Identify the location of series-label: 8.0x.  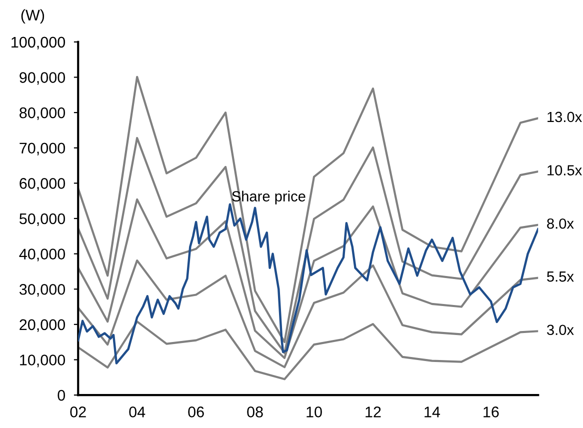
(560, 223).